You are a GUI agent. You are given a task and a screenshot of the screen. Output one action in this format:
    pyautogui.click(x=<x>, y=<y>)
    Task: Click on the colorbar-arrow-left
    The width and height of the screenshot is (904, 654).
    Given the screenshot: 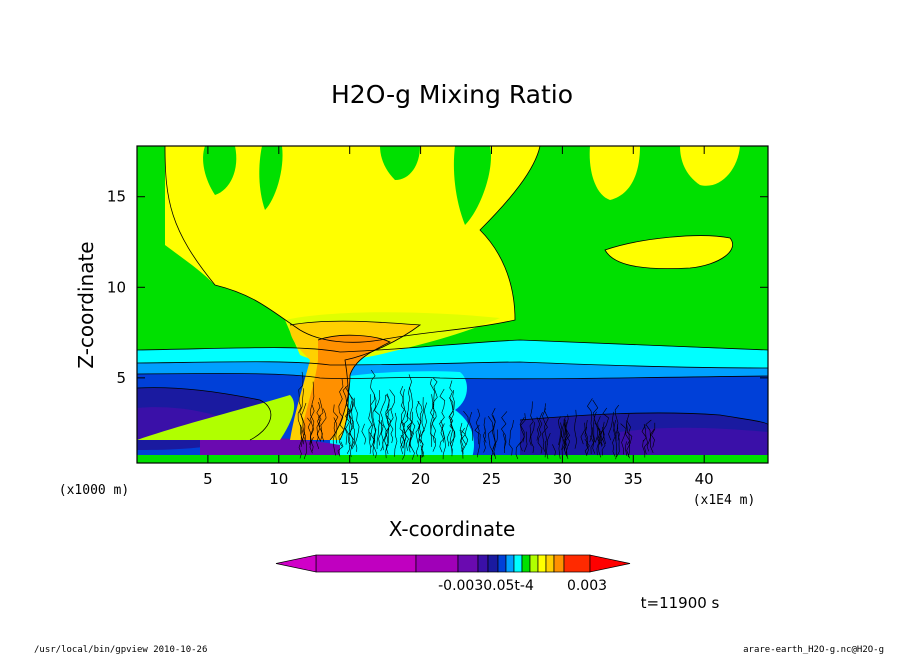 What is the action you would take?
    pyautogui.click(x=296, y=563)
    